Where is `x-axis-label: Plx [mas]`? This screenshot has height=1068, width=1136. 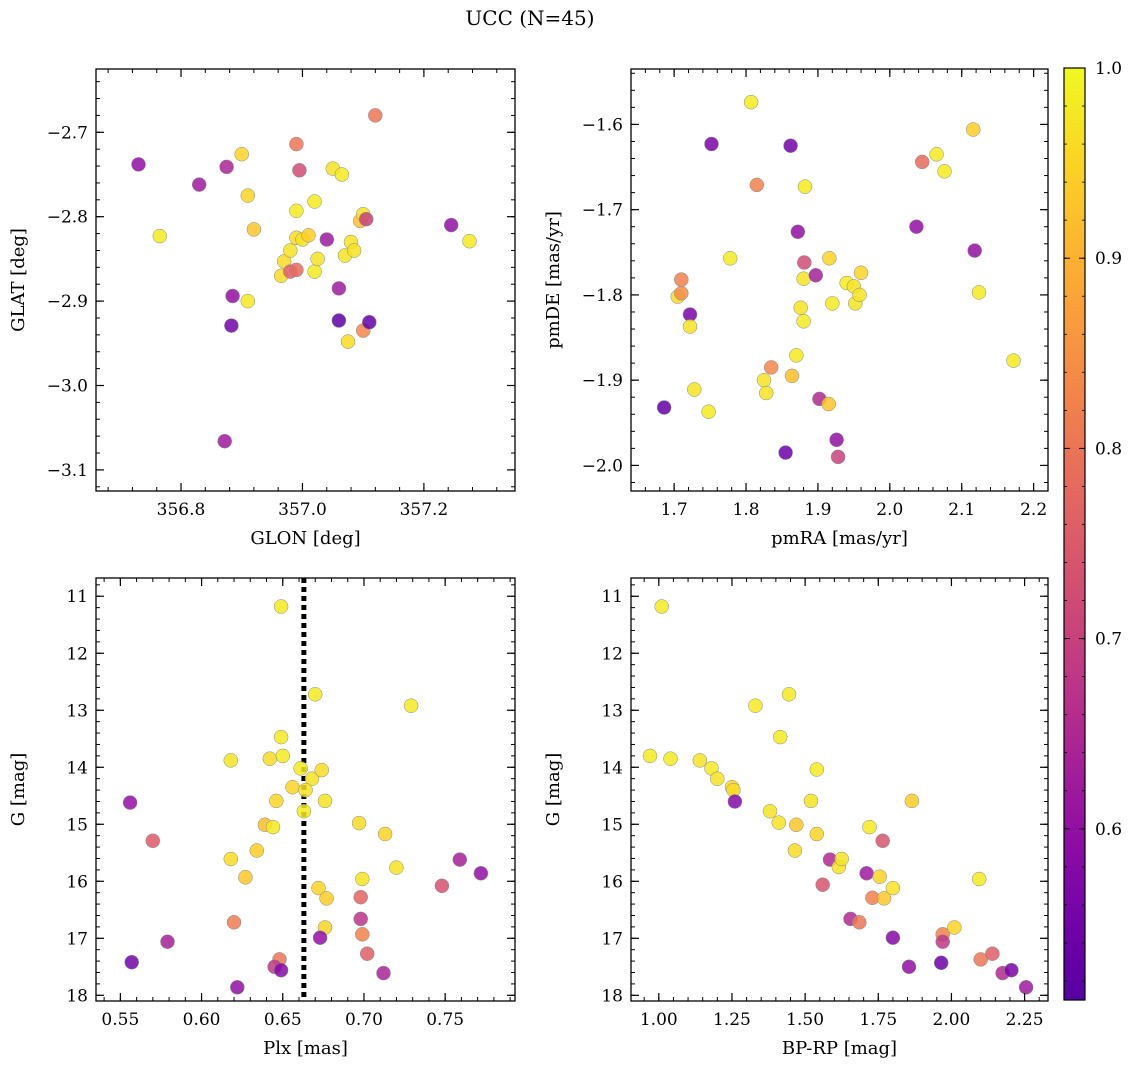
x-axis-label: Plx [mas] is located at coordinates (305, 1048).